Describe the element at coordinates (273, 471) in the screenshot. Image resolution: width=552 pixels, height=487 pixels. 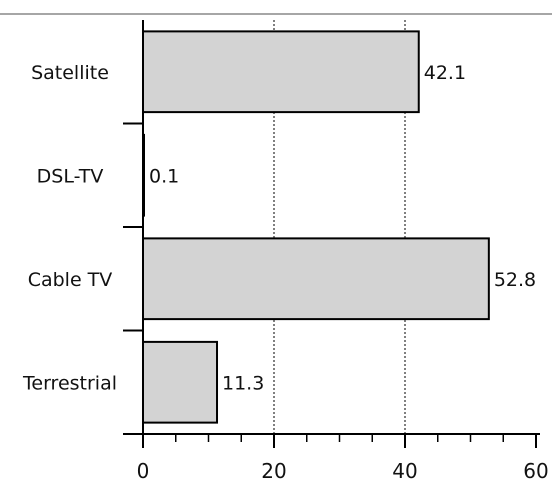
I see `x-tick-label: 20` at that location.